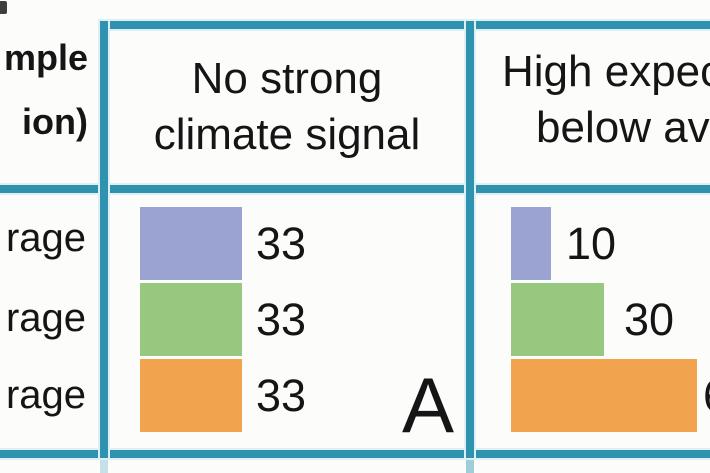 The image size is (710, 473). What do you see at coordinates (3, 7) in the screenshot?
I see `cropped-text-artifact` at bounding box center [3, 7].